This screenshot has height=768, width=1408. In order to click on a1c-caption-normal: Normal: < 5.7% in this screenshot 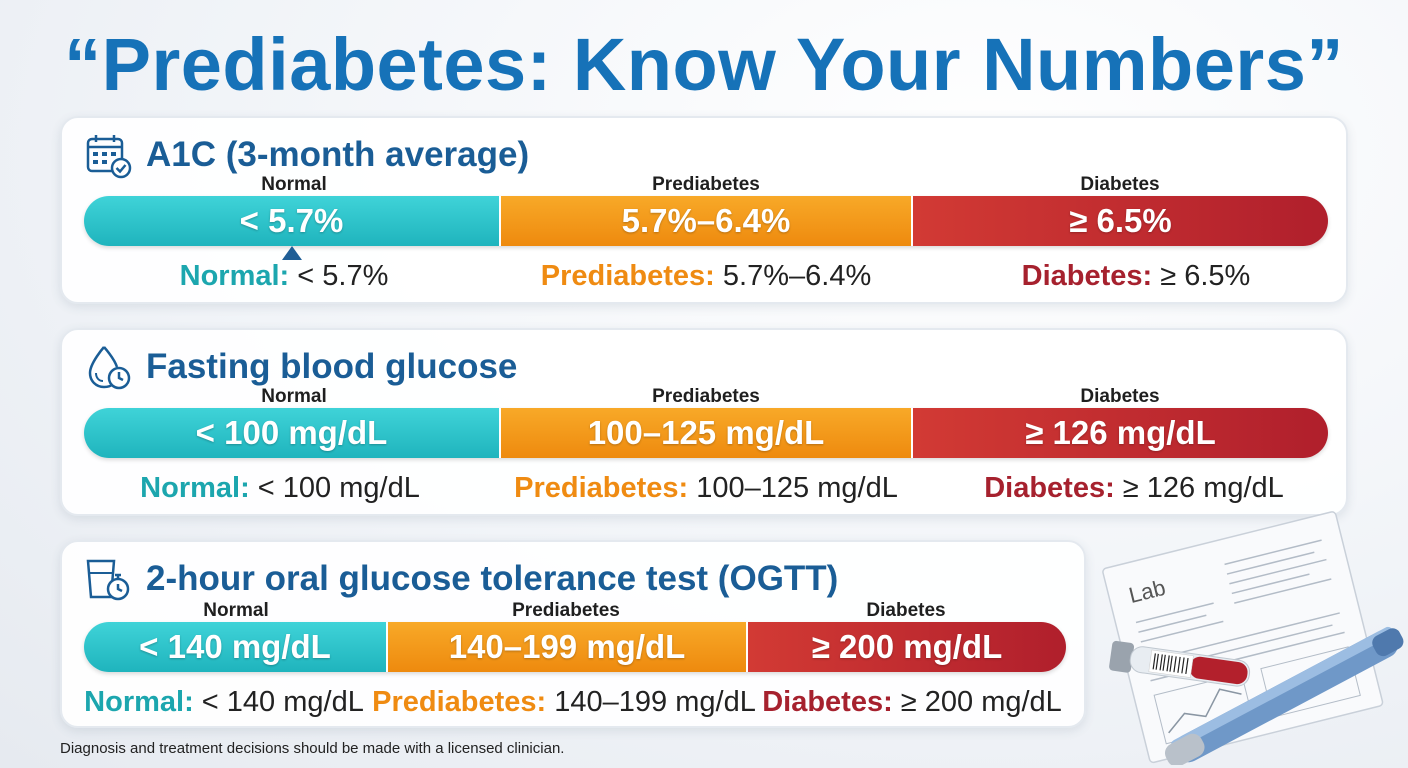, I will do `click(284, 276)`.